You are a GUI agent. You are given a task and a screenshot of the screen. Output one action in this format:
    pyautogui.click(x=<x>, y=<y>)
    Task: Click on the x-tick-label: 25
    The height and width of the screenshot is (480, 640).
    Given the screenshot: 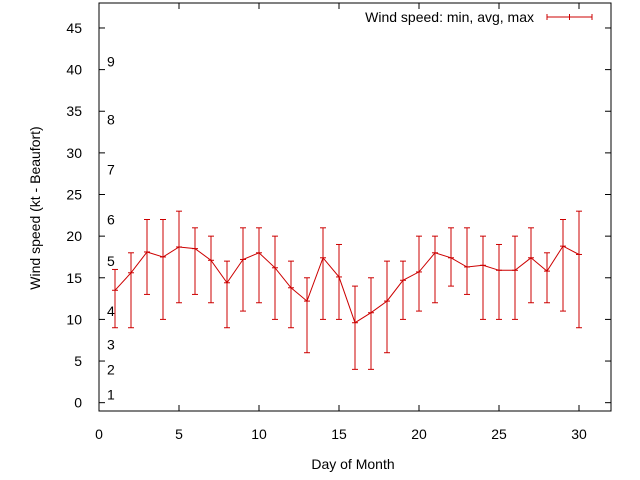 What is the action you would take?
    pyautogui.click(x=499, y=434)
    